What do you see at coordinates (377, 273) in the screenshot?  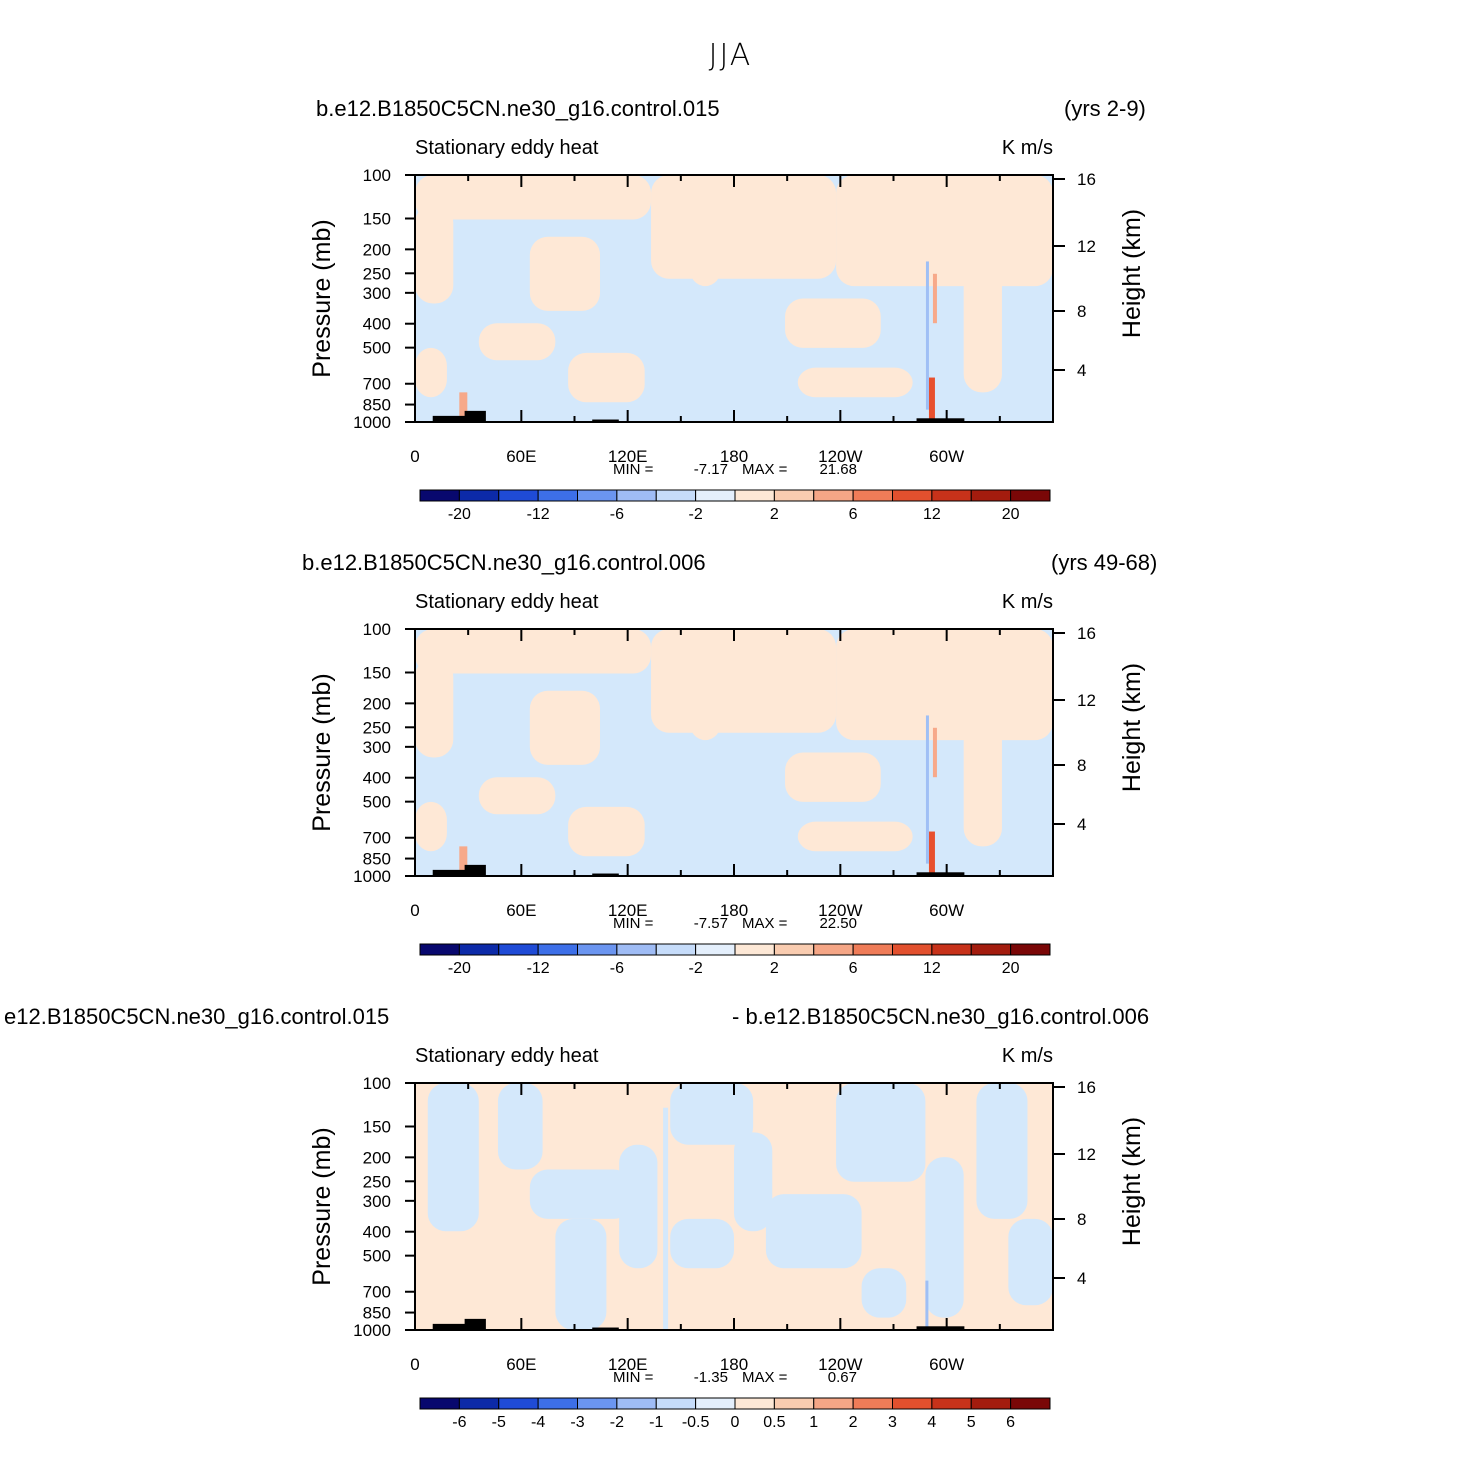 I see `y-tick-label: 250` at bounding box center [377, 273].